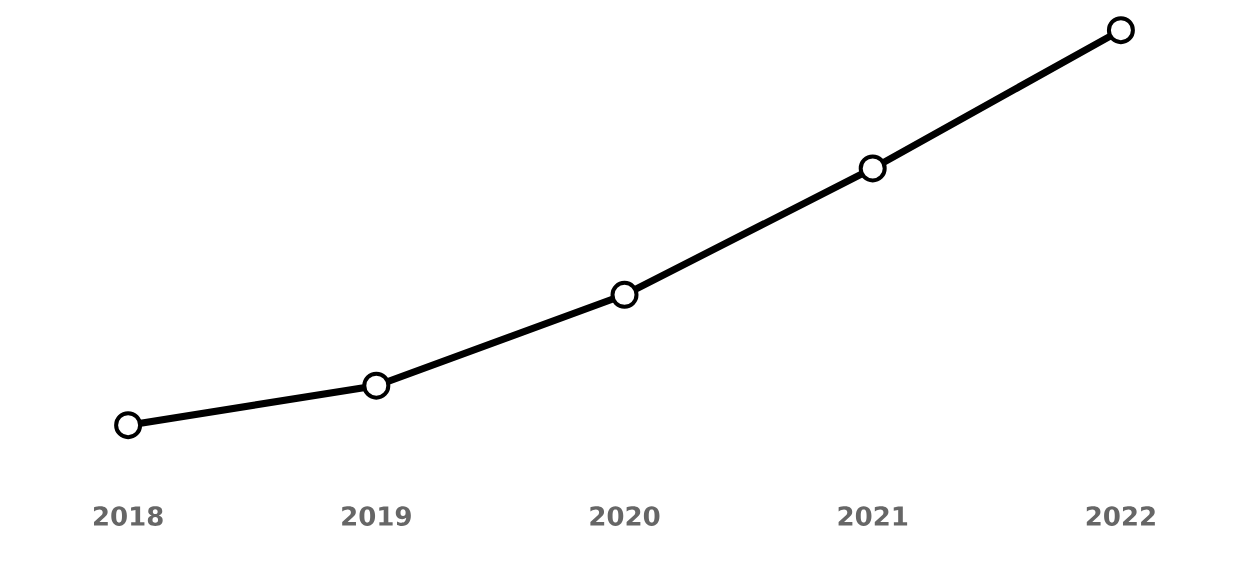 This screenshot has width=1246, height=568. Describe the element at coordinates (376, 516) in the screenshot. I see `x-tick-label: 2019` at that location.